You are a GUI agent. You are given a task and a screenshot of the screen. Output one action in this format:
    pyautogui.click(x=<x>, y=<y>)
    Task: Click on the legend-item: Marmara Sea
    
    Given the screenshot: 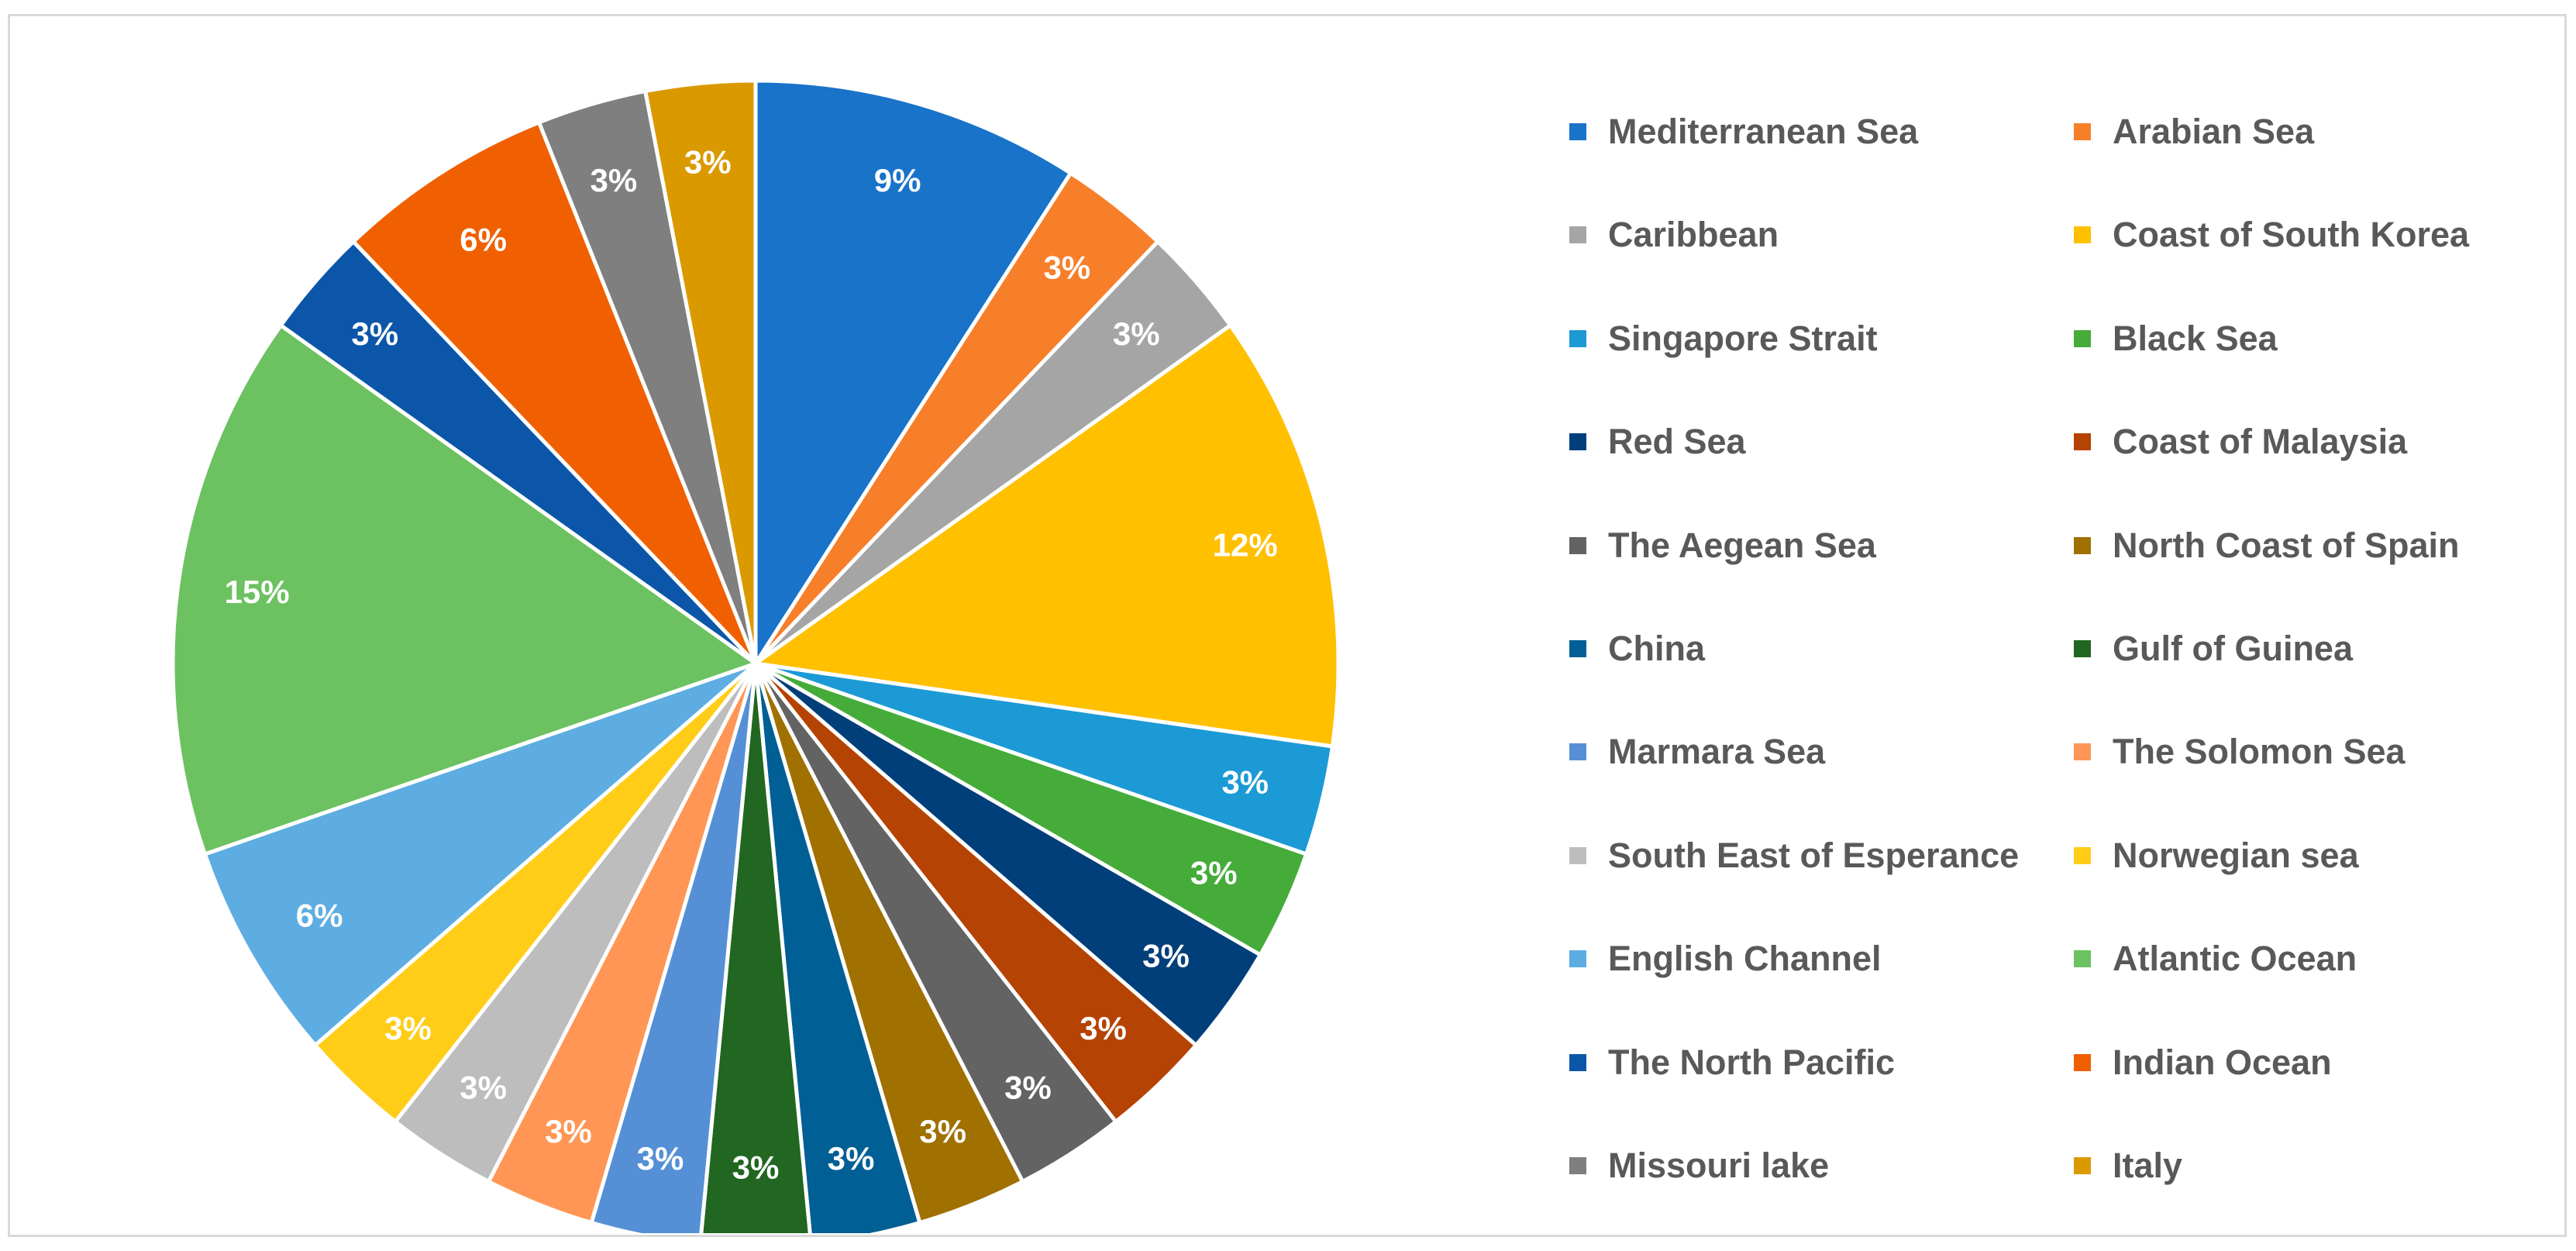 What is the action you would take?
    pyautogui.click(x=1821, y=779)
    